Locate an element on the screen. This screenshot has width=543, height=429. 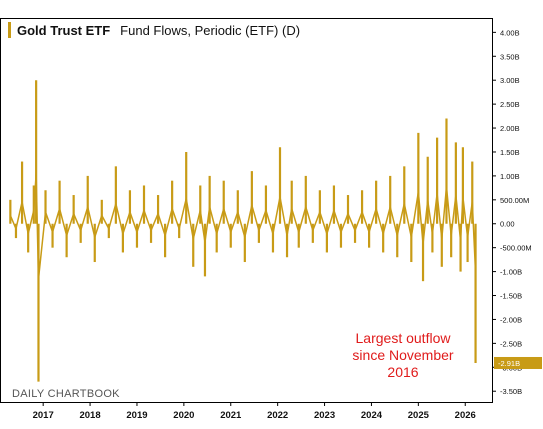
x-tick-label: 2023 is located at coordinates (324, 415).